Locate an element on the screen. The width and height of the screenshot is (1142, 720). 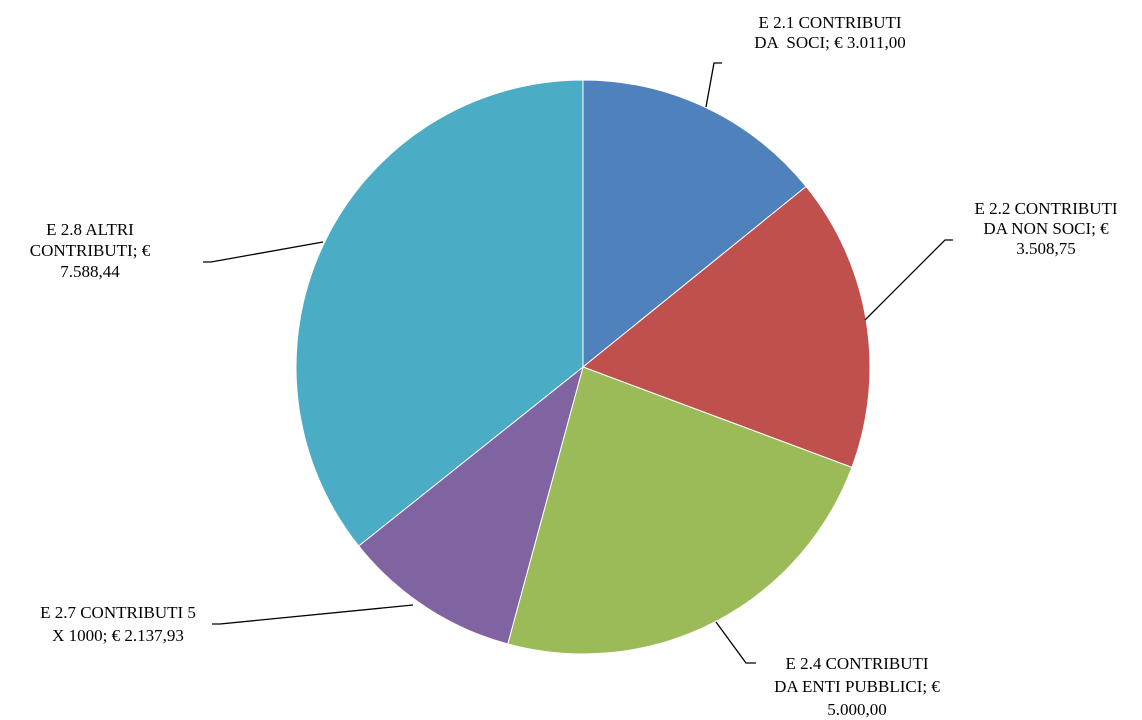
slice-label-line: DA NON SOCI; € is located at coordinates (1046, 228).